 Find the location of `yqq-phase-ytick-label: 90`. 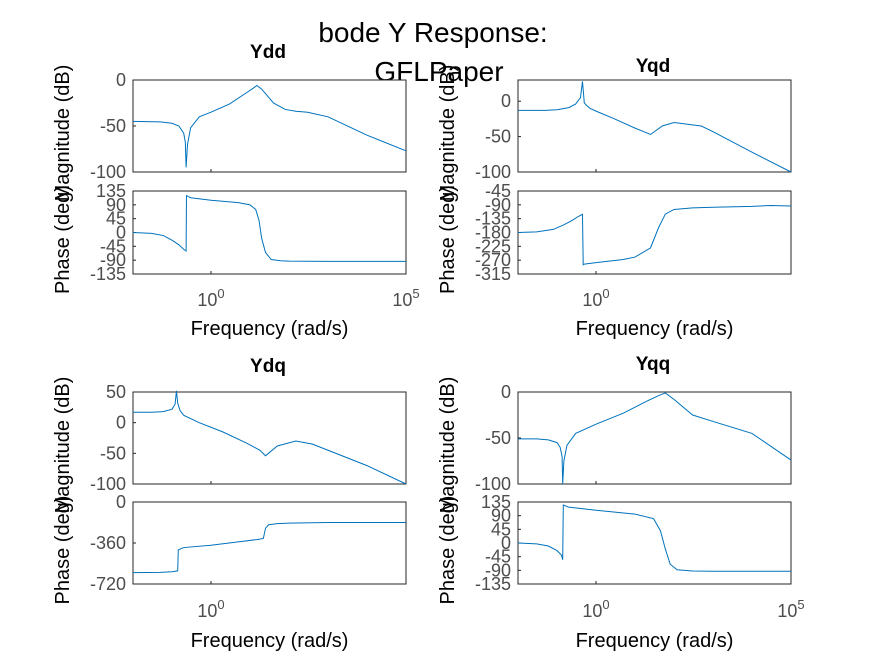

yqq-phase-ytick-label: 90 is located at coordinates (501, 516).